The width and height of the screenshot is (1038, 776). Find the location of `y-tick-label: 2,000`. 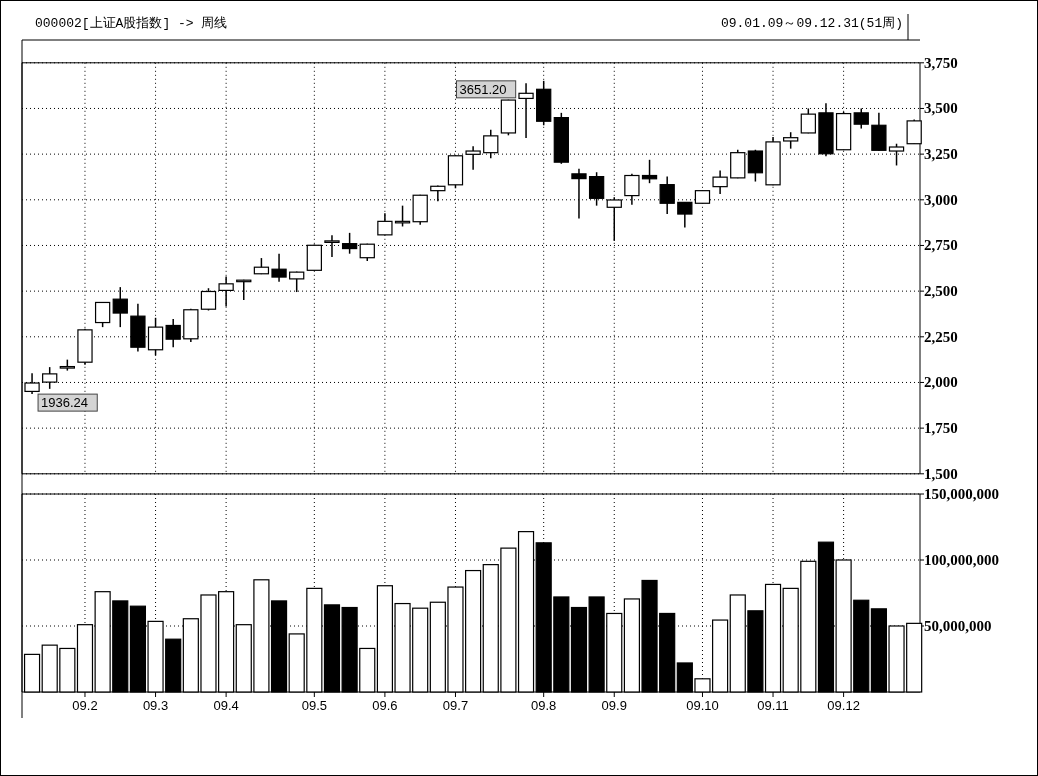

y-tick-label: 2,000 is located at coordinates (941, 382).